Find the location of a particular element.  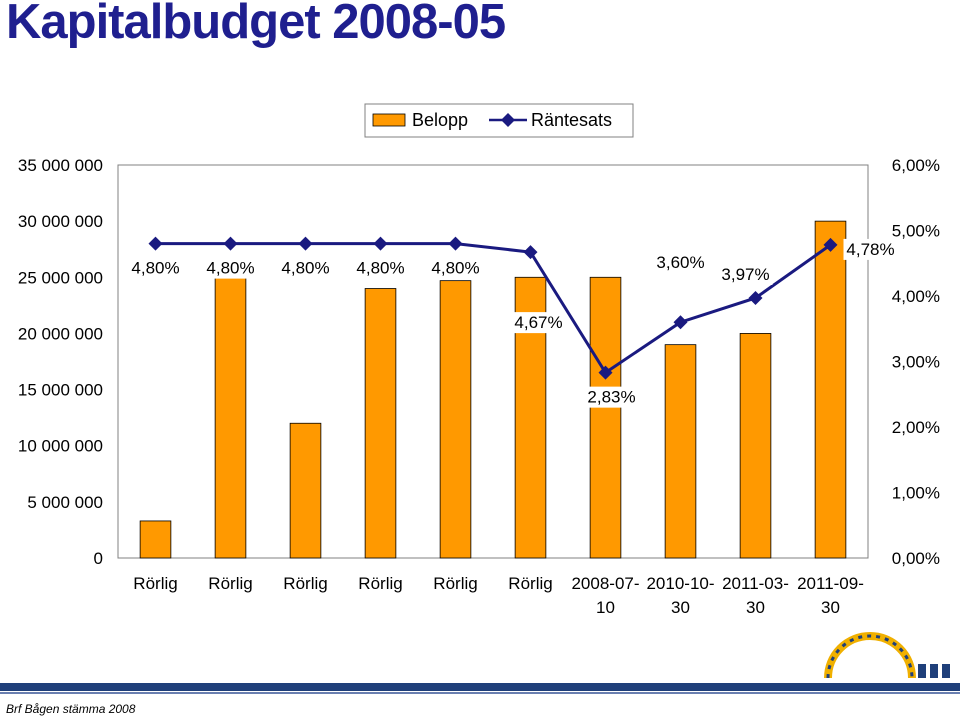

left-tick-label: 20 000 000 is located at coordinates (60, 333).